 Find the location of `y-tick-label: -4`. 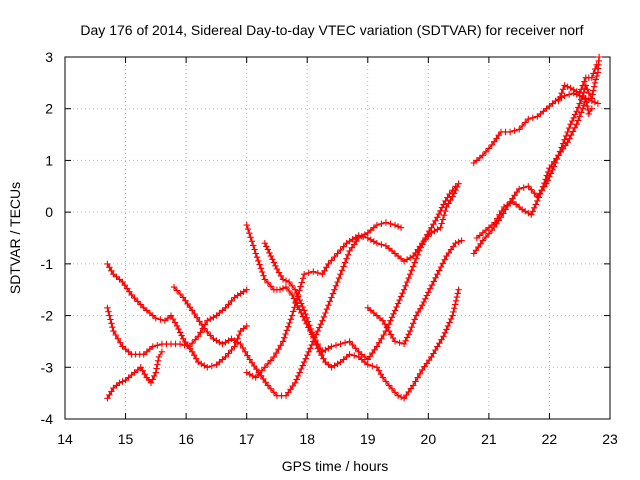

y-tick-label: -4 is located at coordinates (47, 419).